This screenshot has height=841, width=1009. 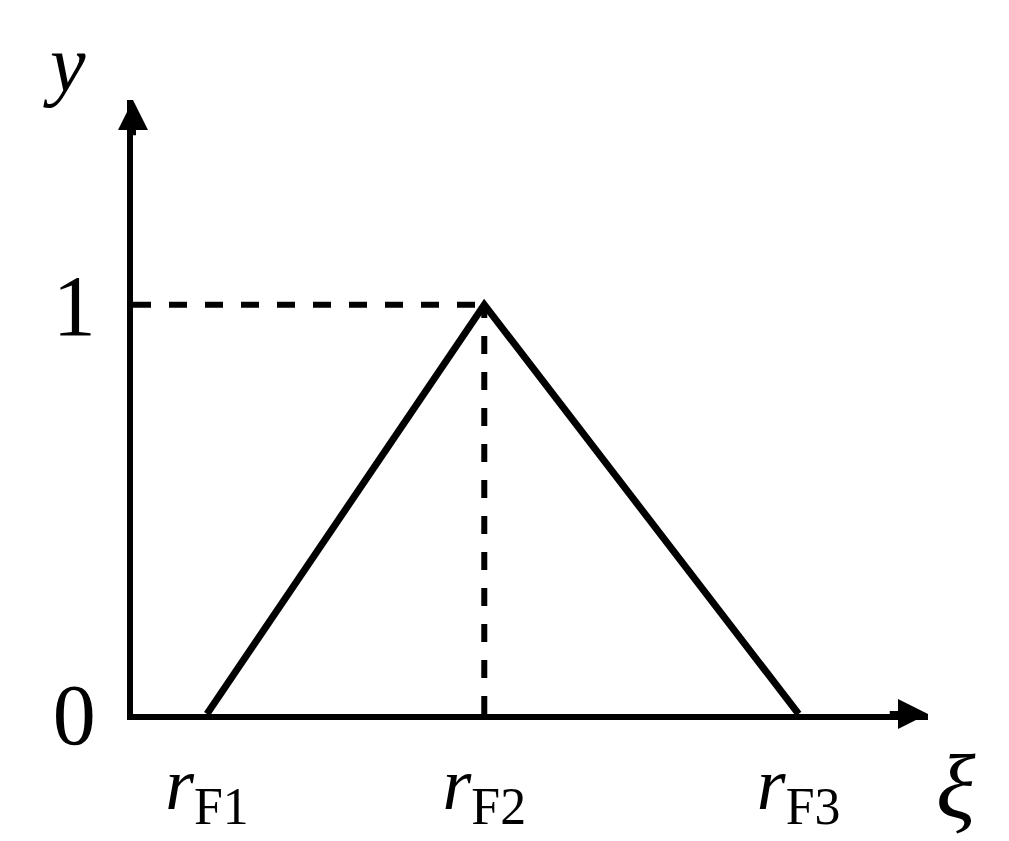 What do you see at coordinates (64, 64) in the screenshot?
I see `y-axis-title: y` at bounding box center [64, 64].